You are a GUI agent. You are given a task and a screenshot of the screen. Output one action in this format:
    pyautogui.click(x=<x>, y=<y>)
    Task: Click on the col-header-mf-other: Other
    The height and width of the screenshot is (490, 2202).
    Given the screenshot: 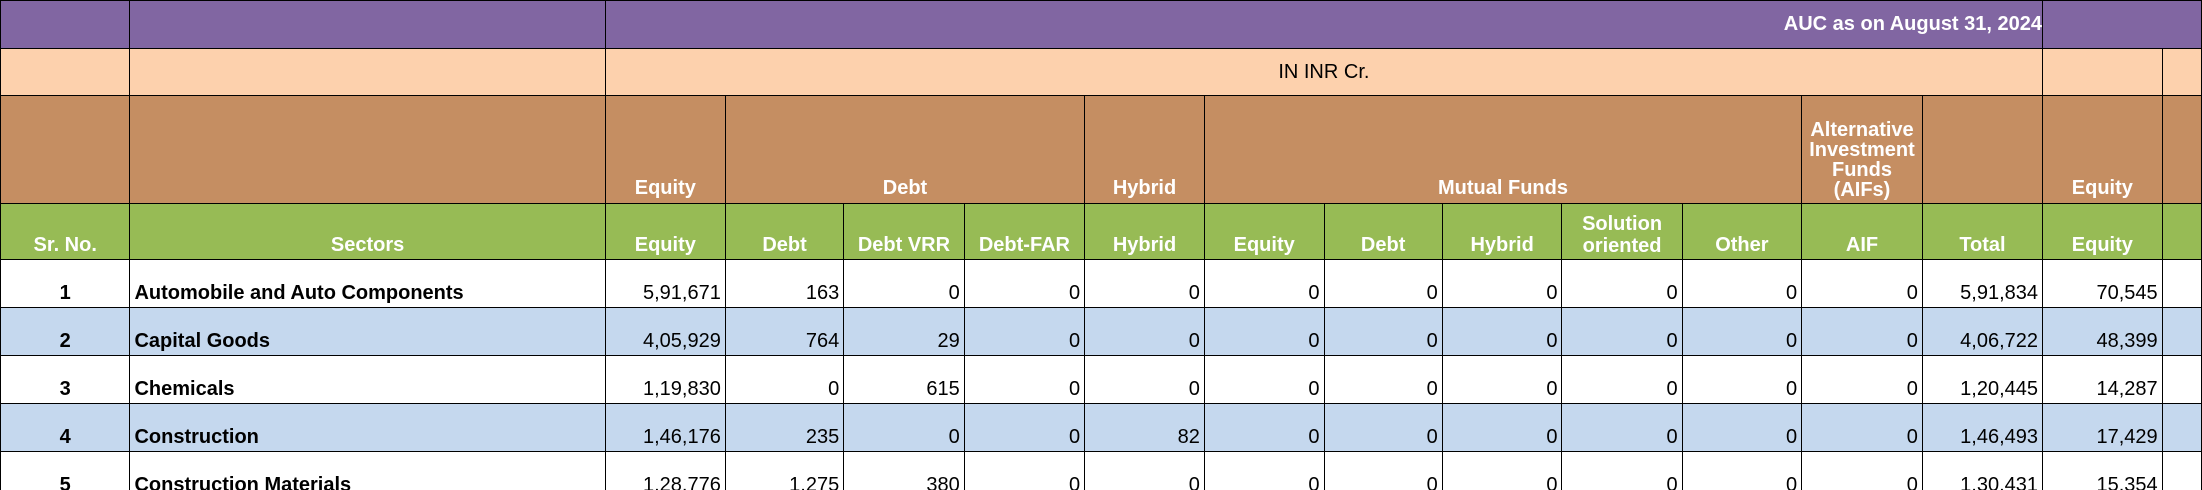 What is the action you would take?
    pyautogui.click(x=1742, y=231)
    